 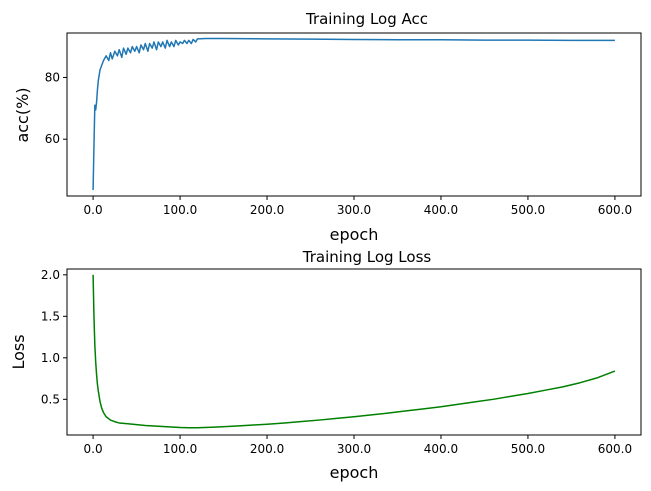 I want to click on loss-y-ticks: 0.5 1.0 1.5 2.0, so click(x=54, y=337).